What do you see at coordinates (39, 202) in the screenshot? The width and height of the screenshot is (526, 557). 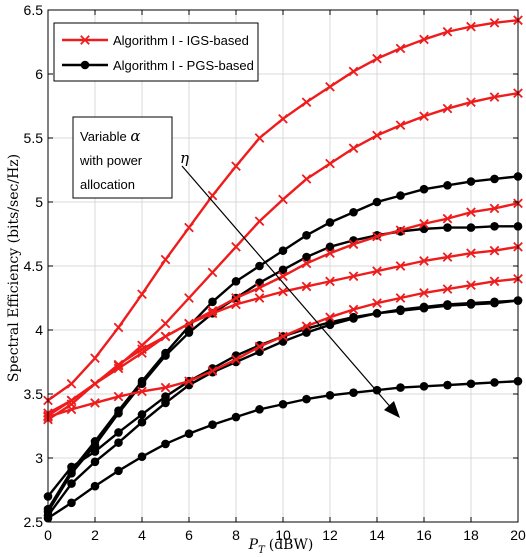 I see `y-tick-label: 5` at bounding box center [39, 202].